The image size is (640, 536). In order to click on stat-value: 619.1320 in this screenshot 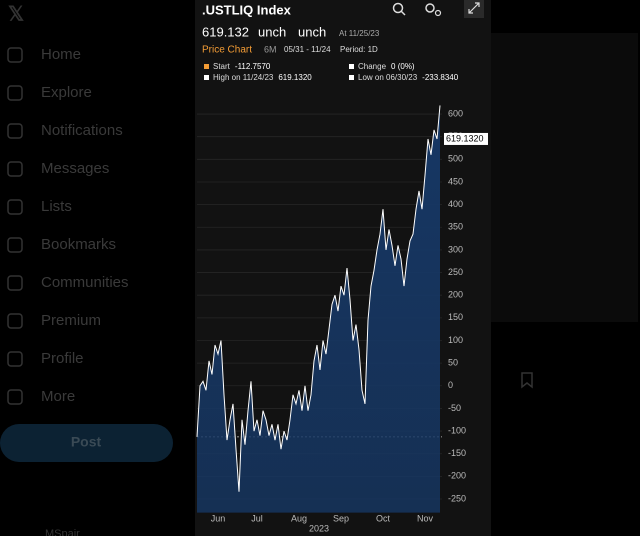, I will do `click(295, 77)`.